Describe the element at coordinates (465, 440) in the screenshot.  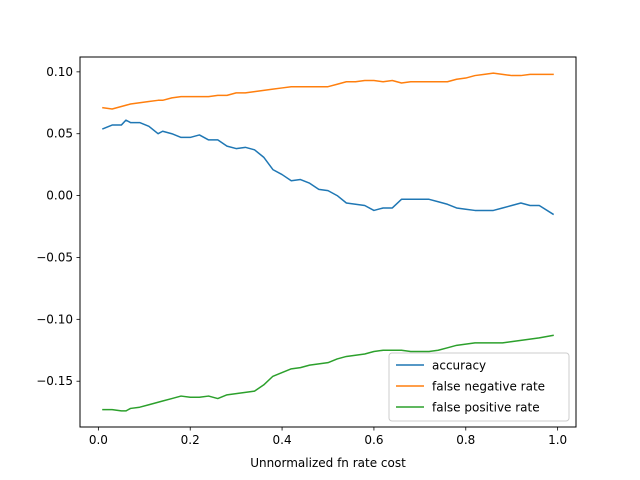
I see `x-tick-label: 0.8` at that location.